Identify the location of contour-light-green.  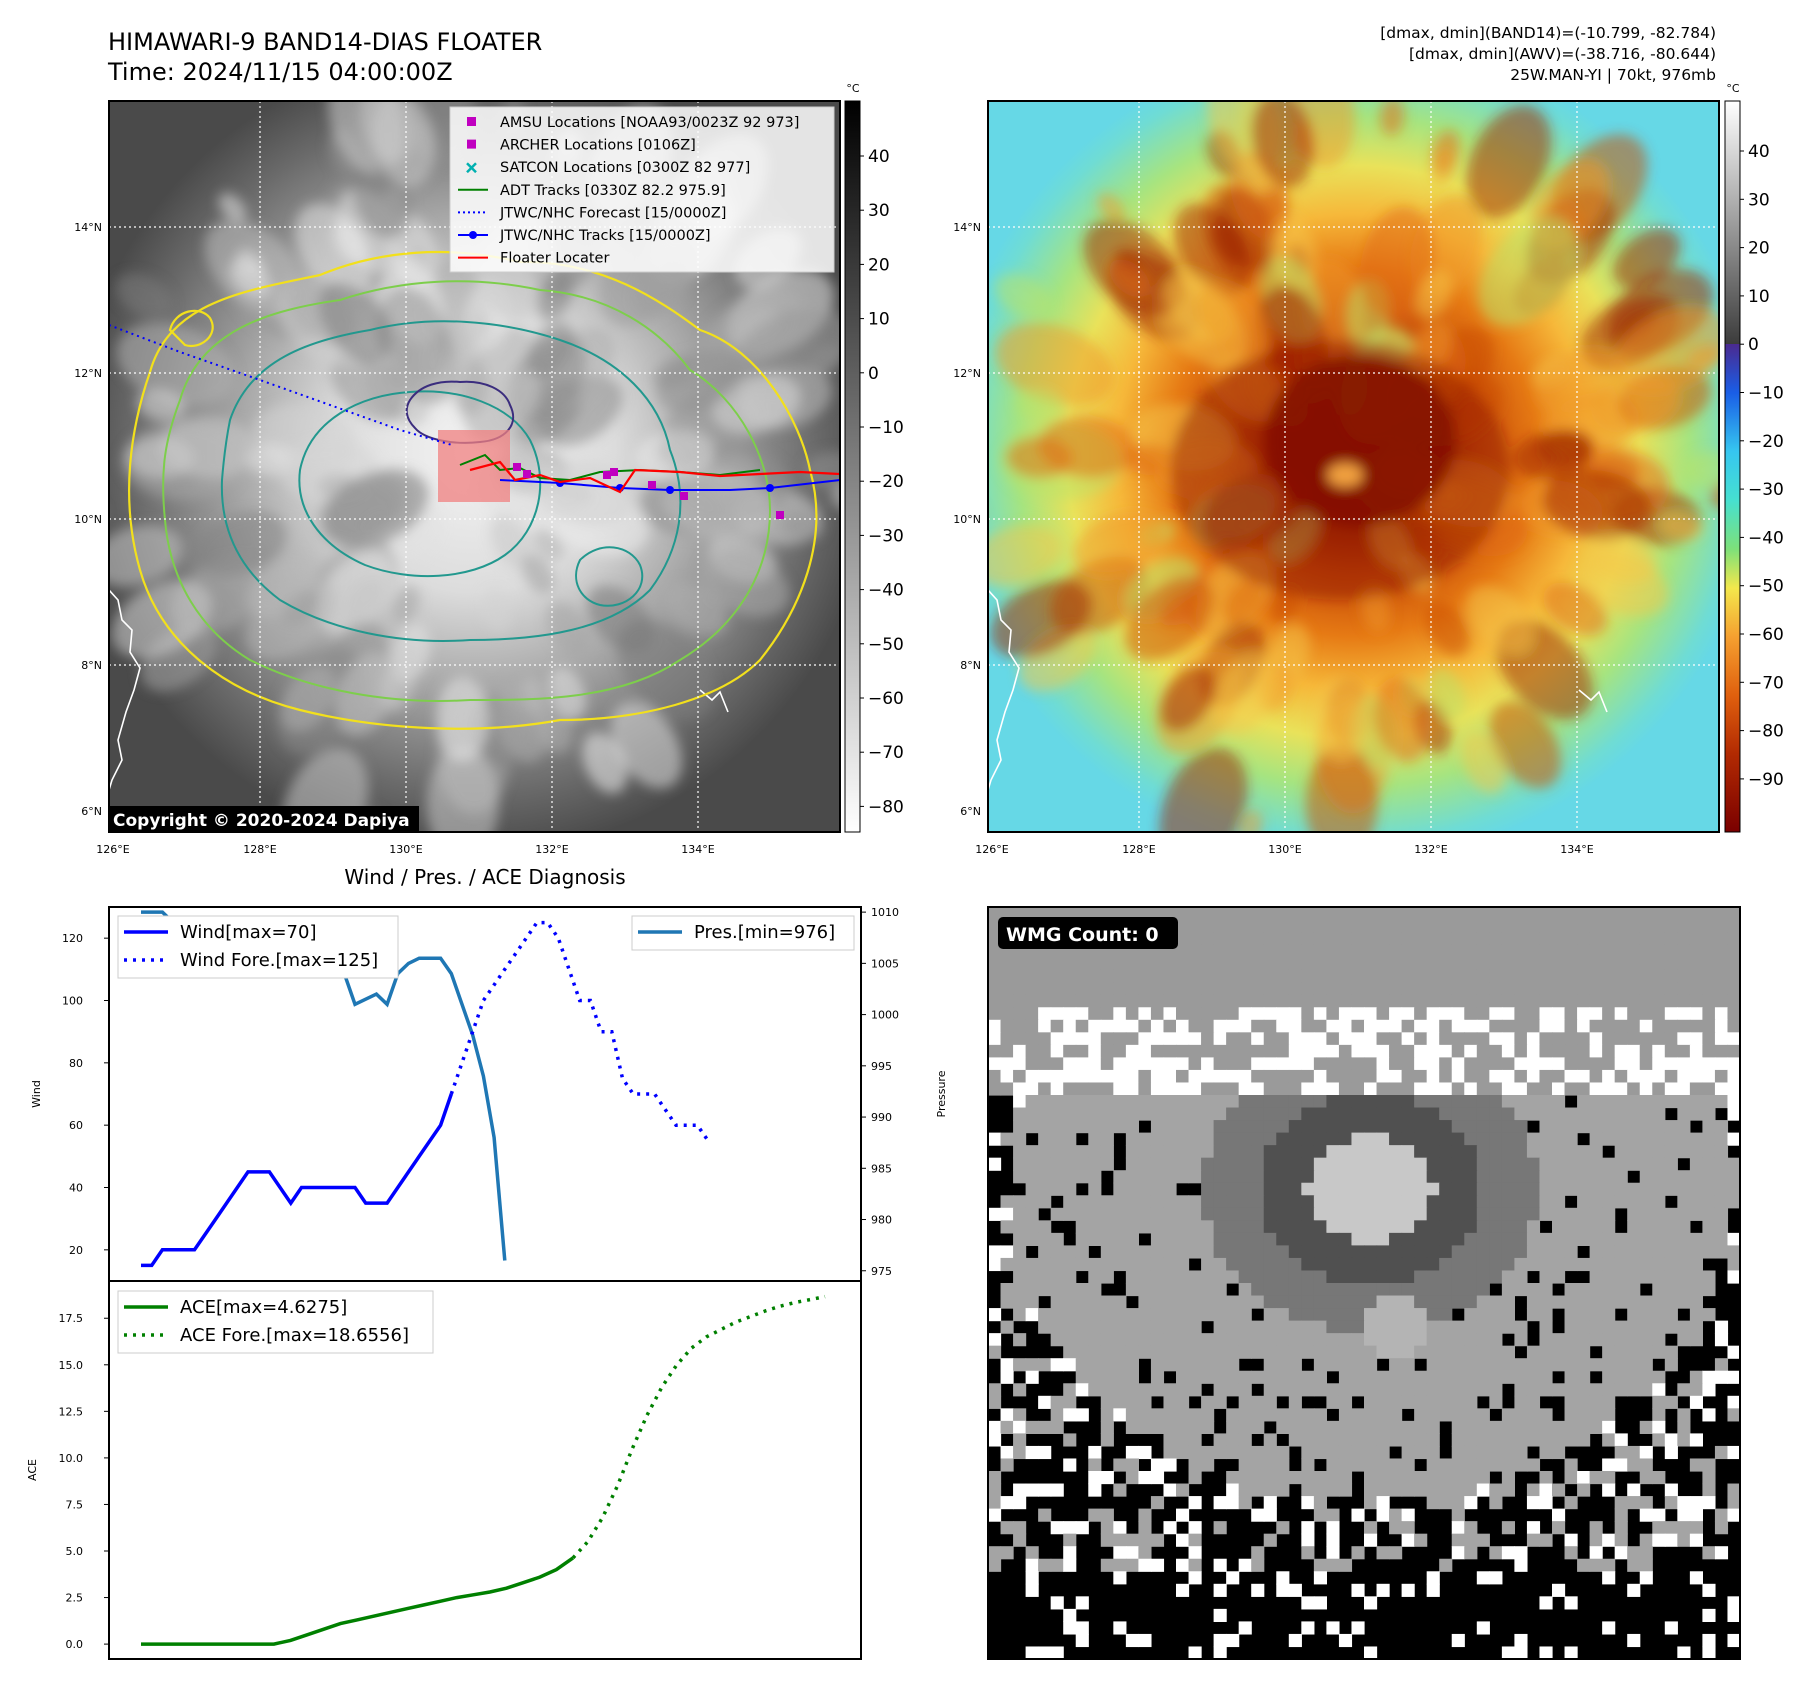
(467, 491).